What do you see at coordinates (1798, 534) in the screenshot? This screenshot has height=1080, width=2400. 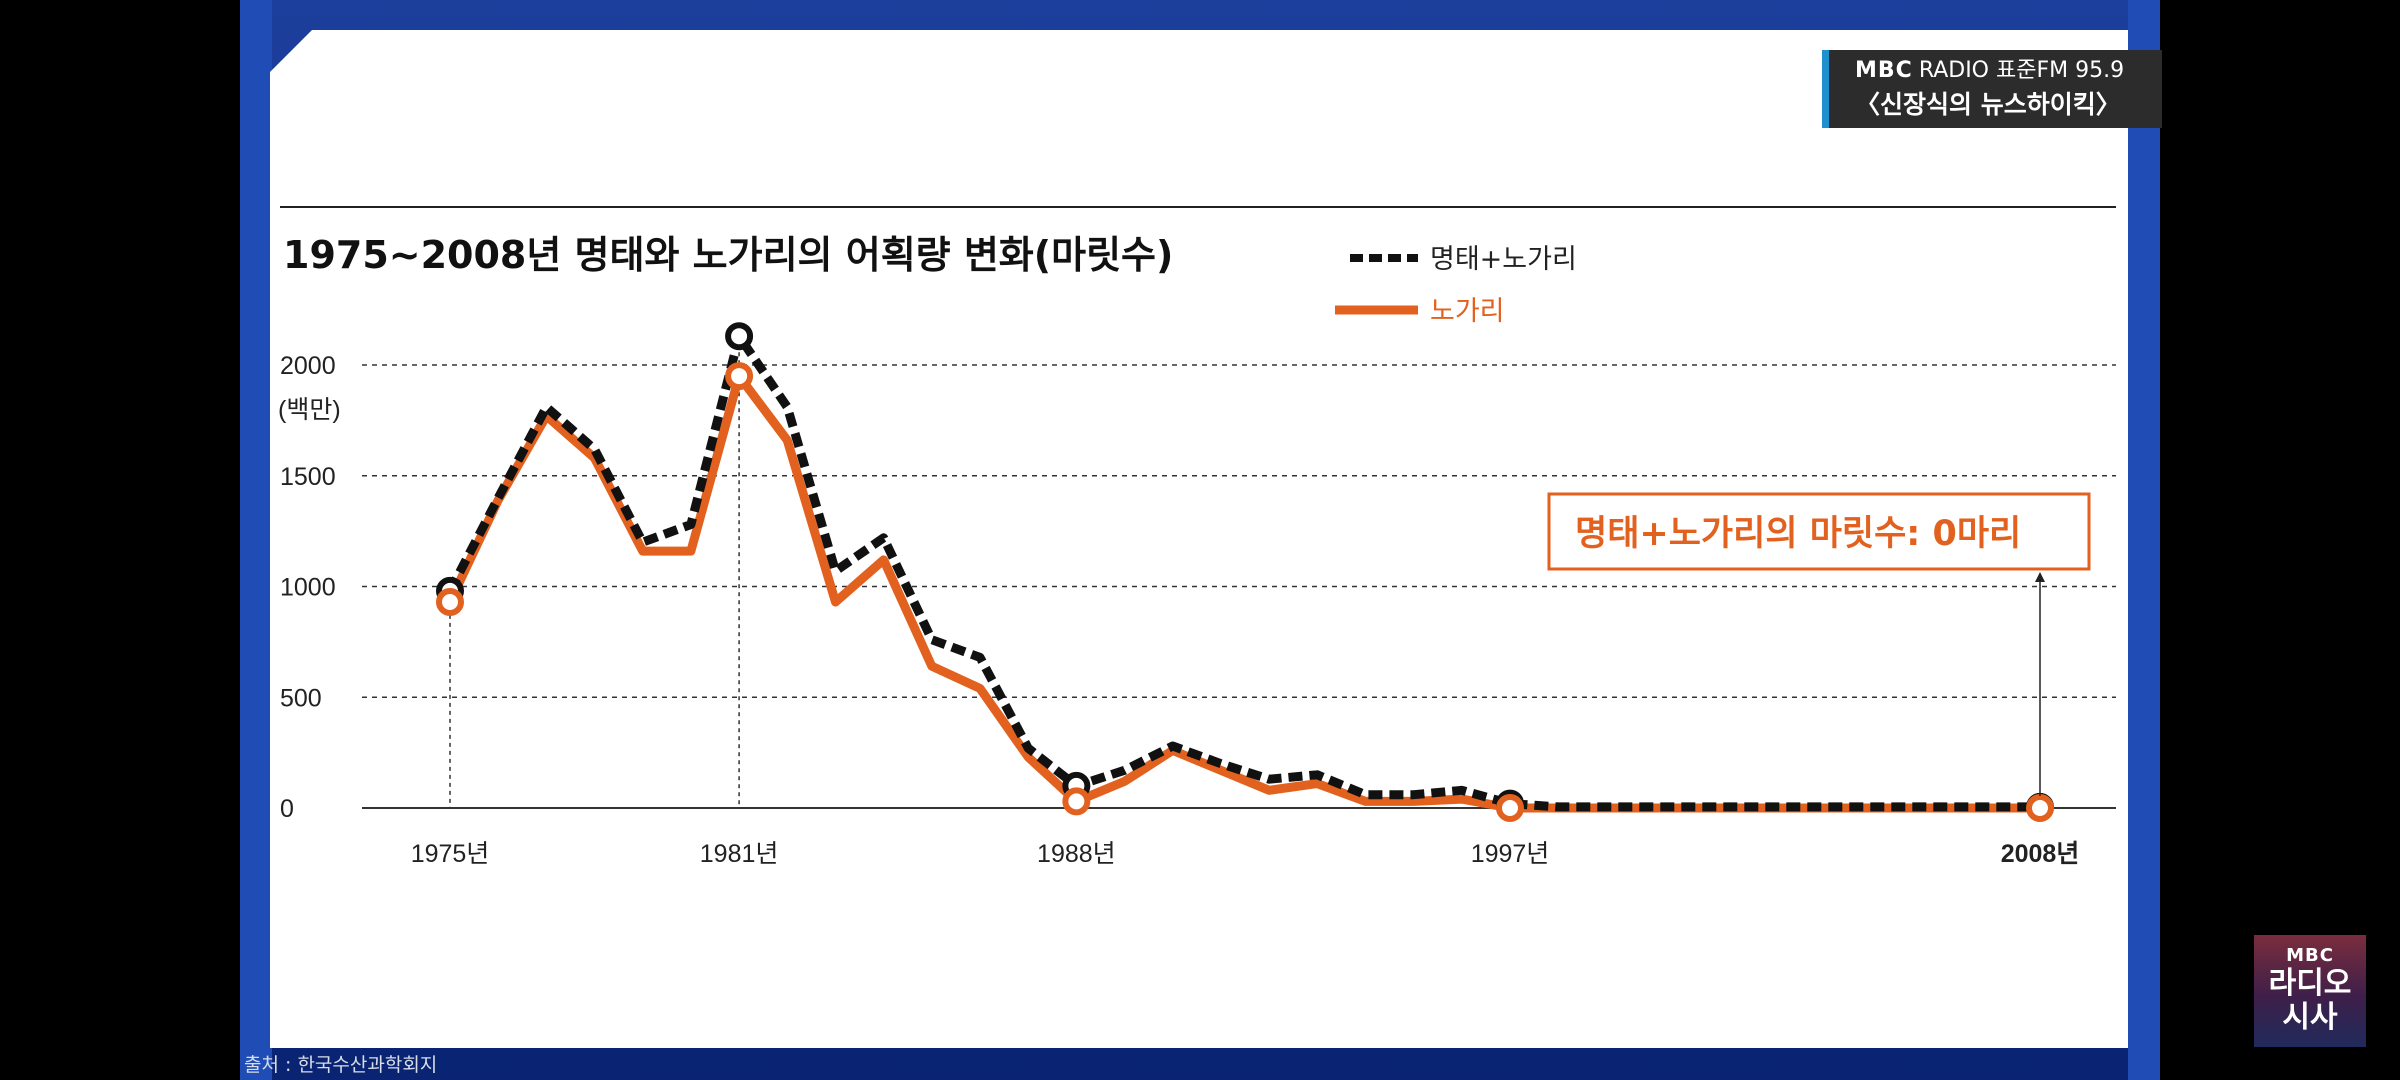 I see `callout-text: 명태+노가리의 마릿수: 0마리` at bounding box center [1798, 534].